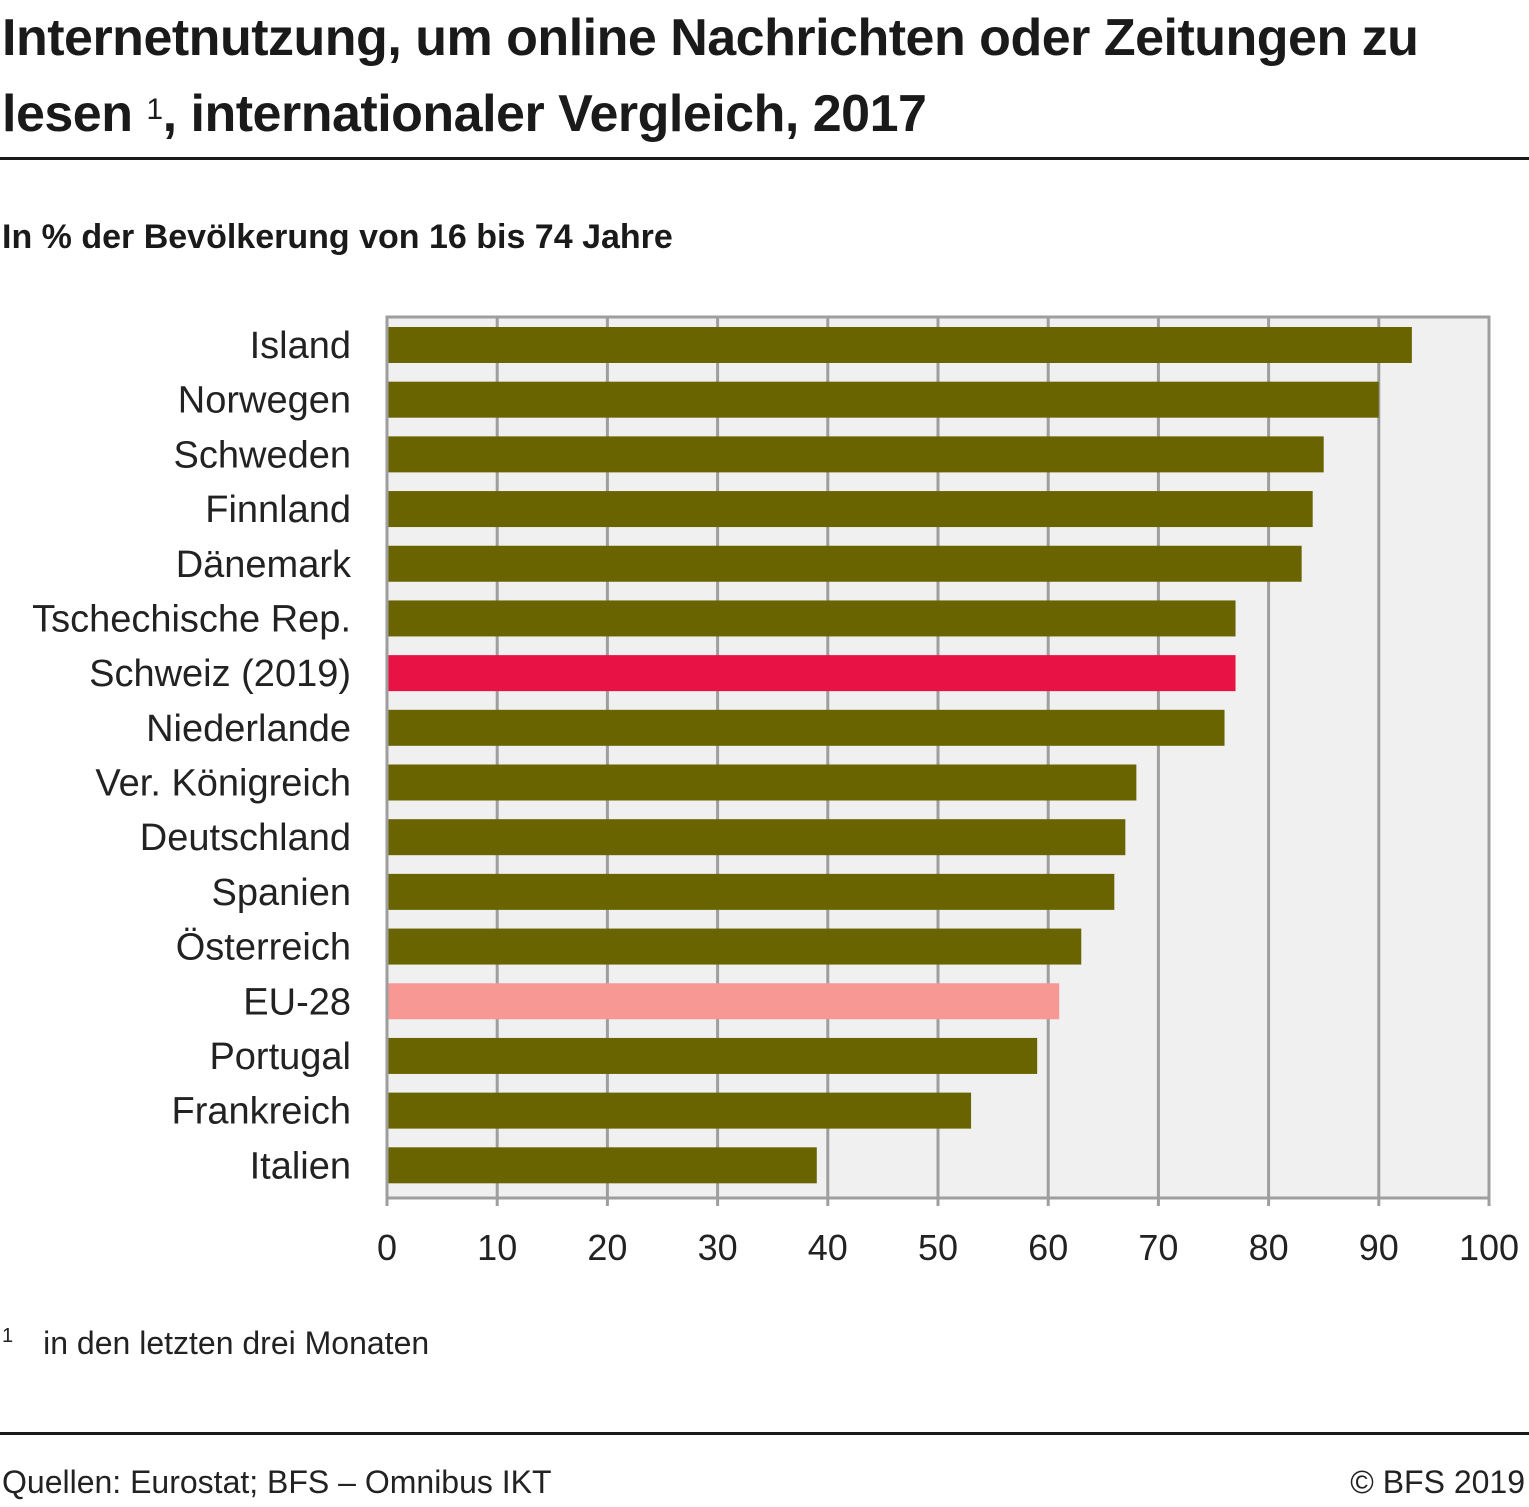 The height and width of the screenshot is (1507, 1529). I want to click on x-tick-label: 0, so click(387, 1247).